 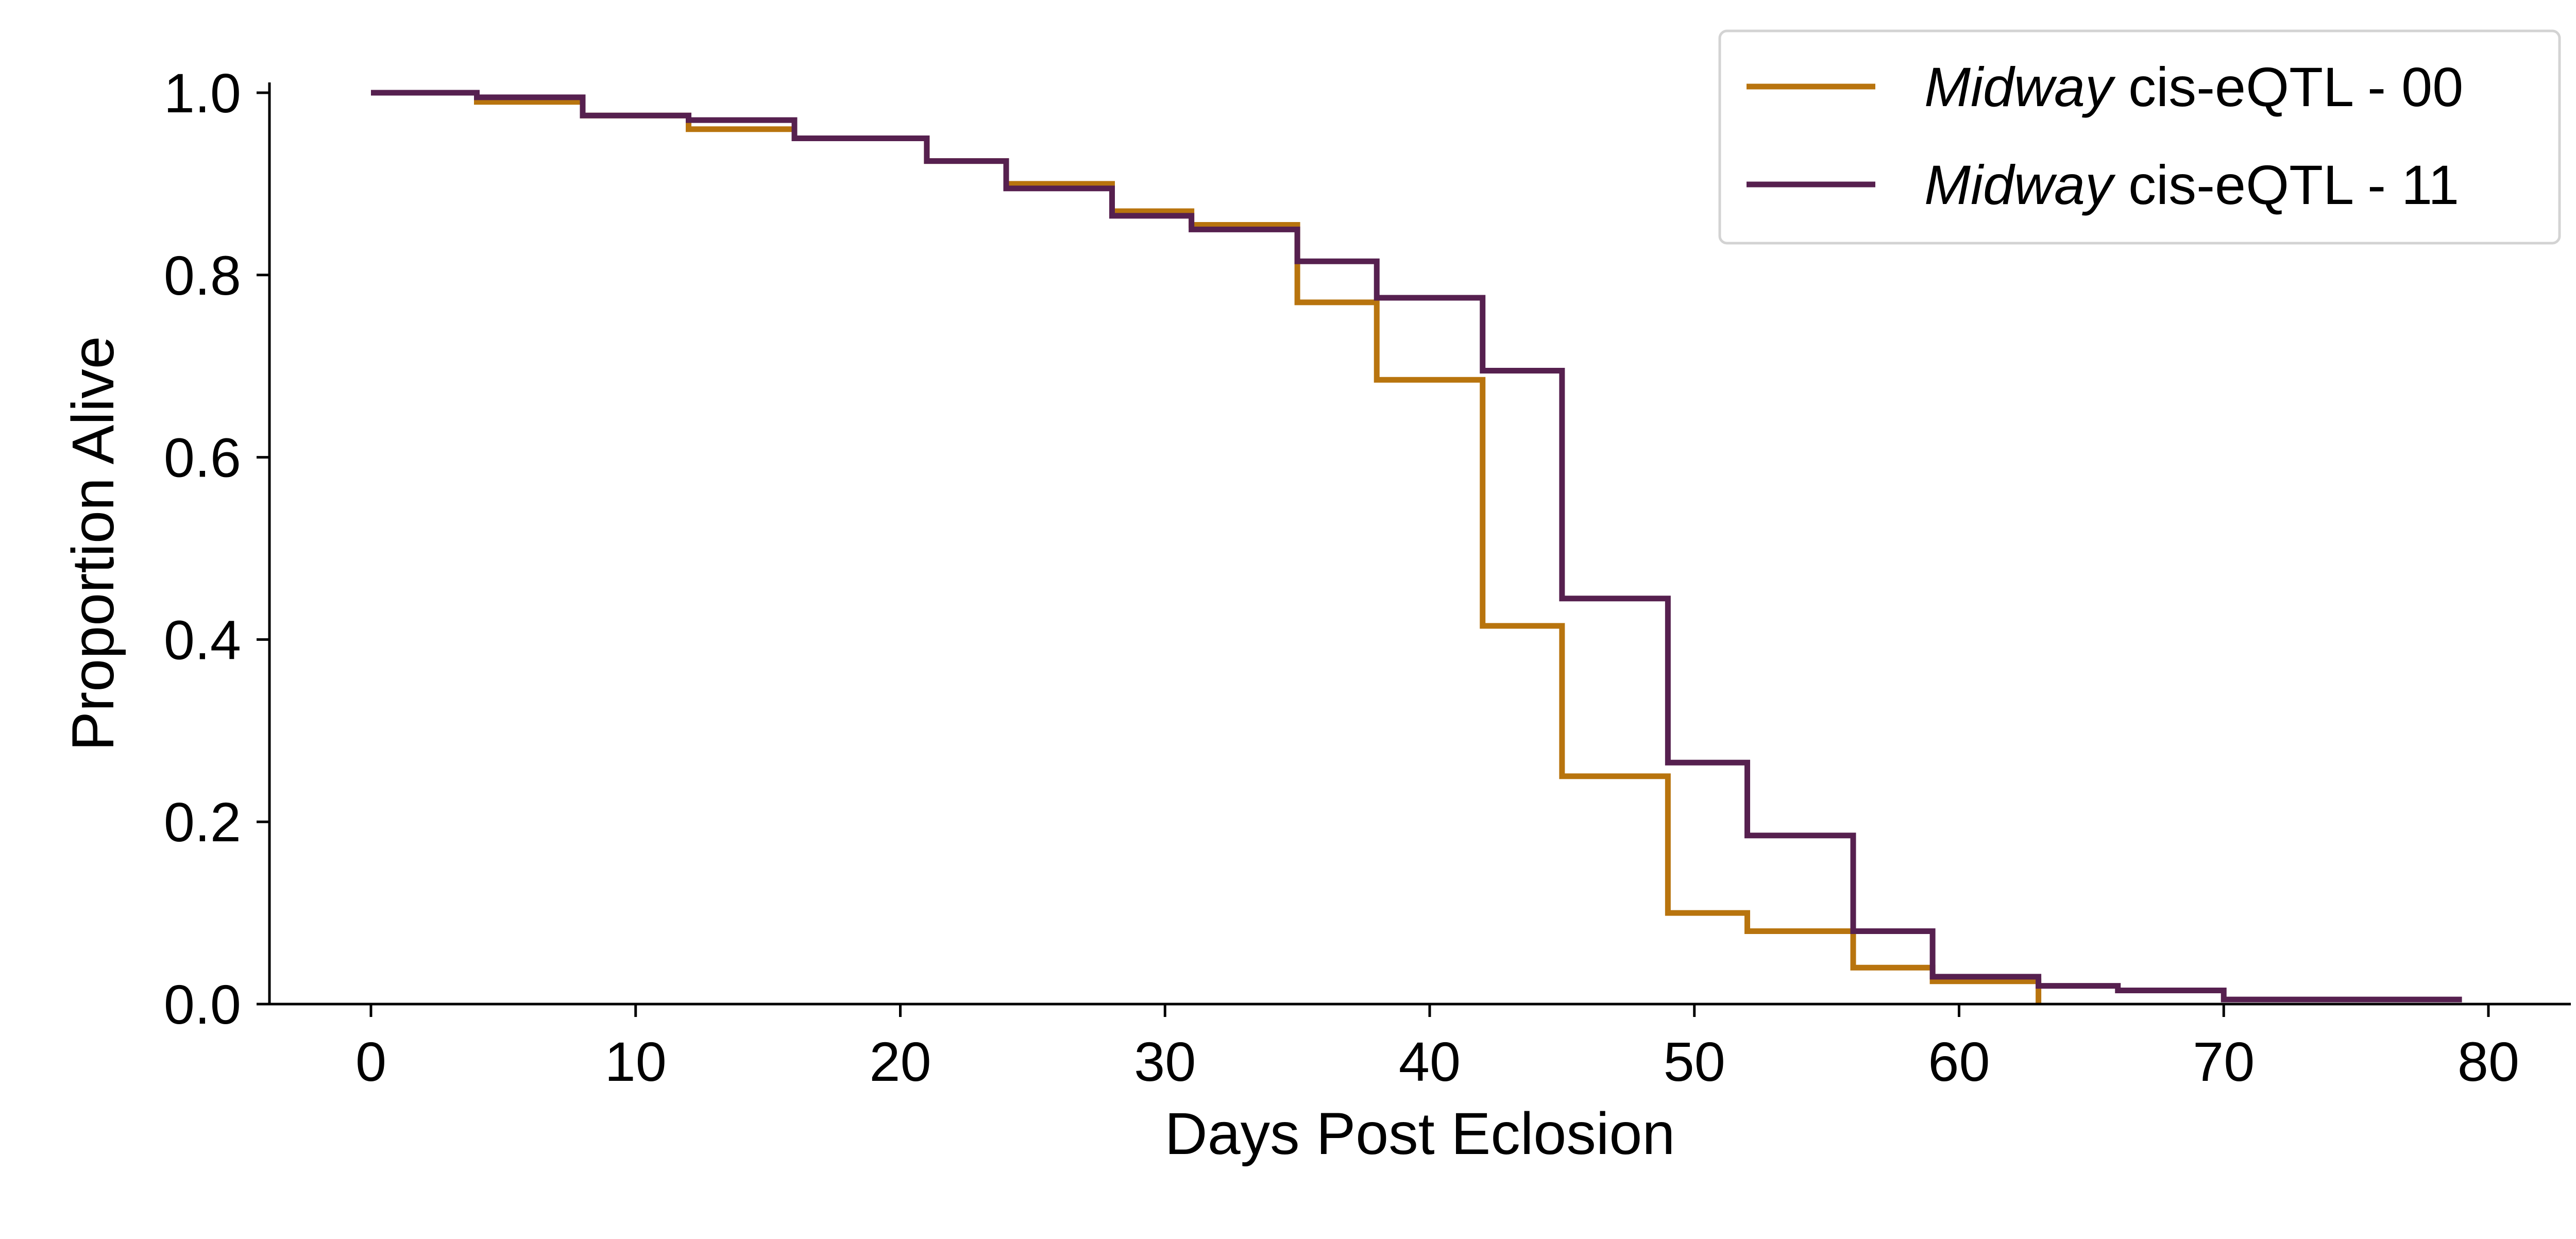 I want to click on x-tick-label: 20, so click(x=900, y=1061).